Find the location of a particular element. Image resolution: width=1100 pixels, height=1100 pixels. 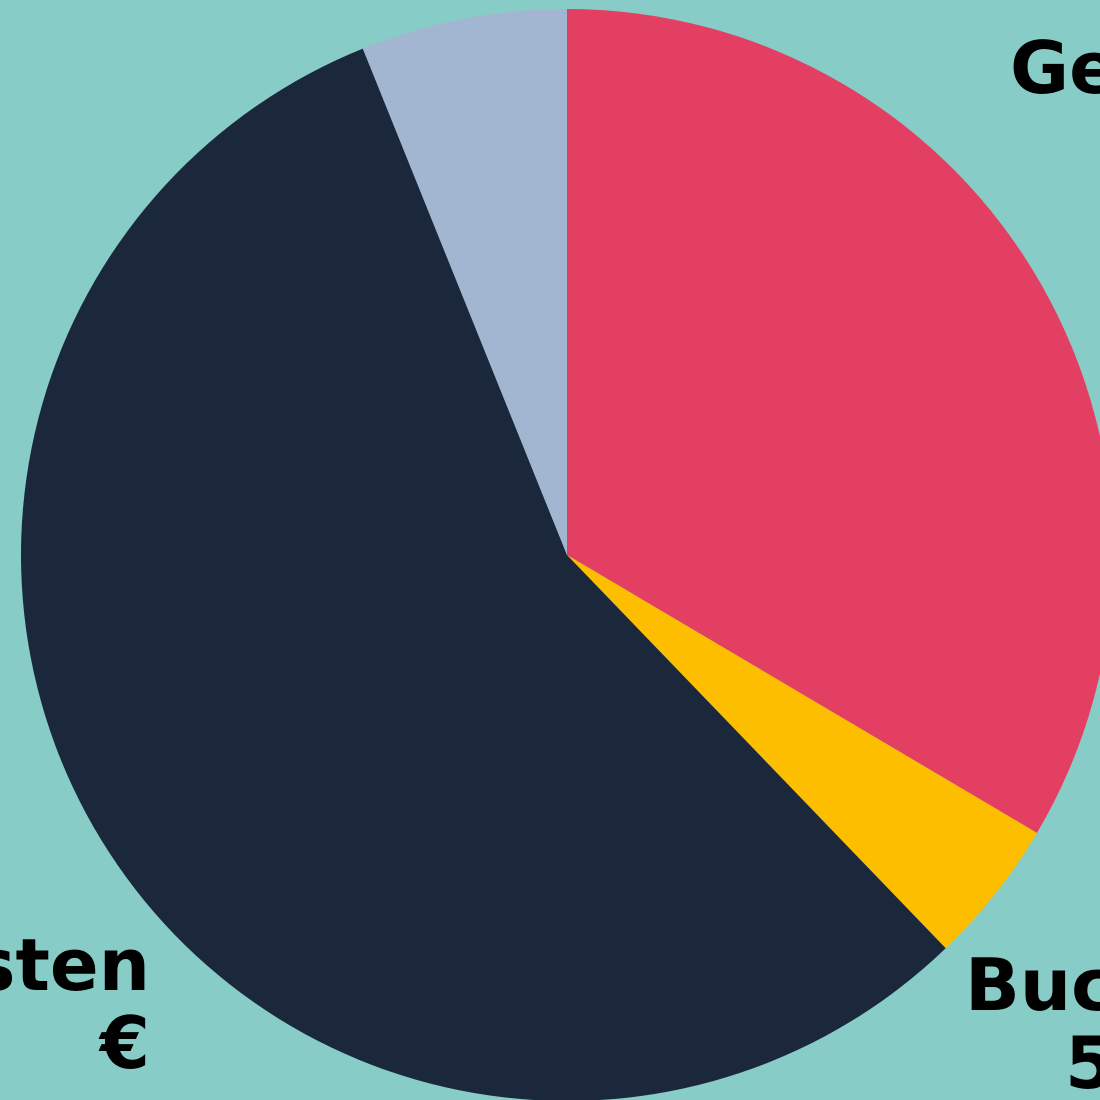

pie-label-1-line-0: Buc is located at coordinates (1032, 985).